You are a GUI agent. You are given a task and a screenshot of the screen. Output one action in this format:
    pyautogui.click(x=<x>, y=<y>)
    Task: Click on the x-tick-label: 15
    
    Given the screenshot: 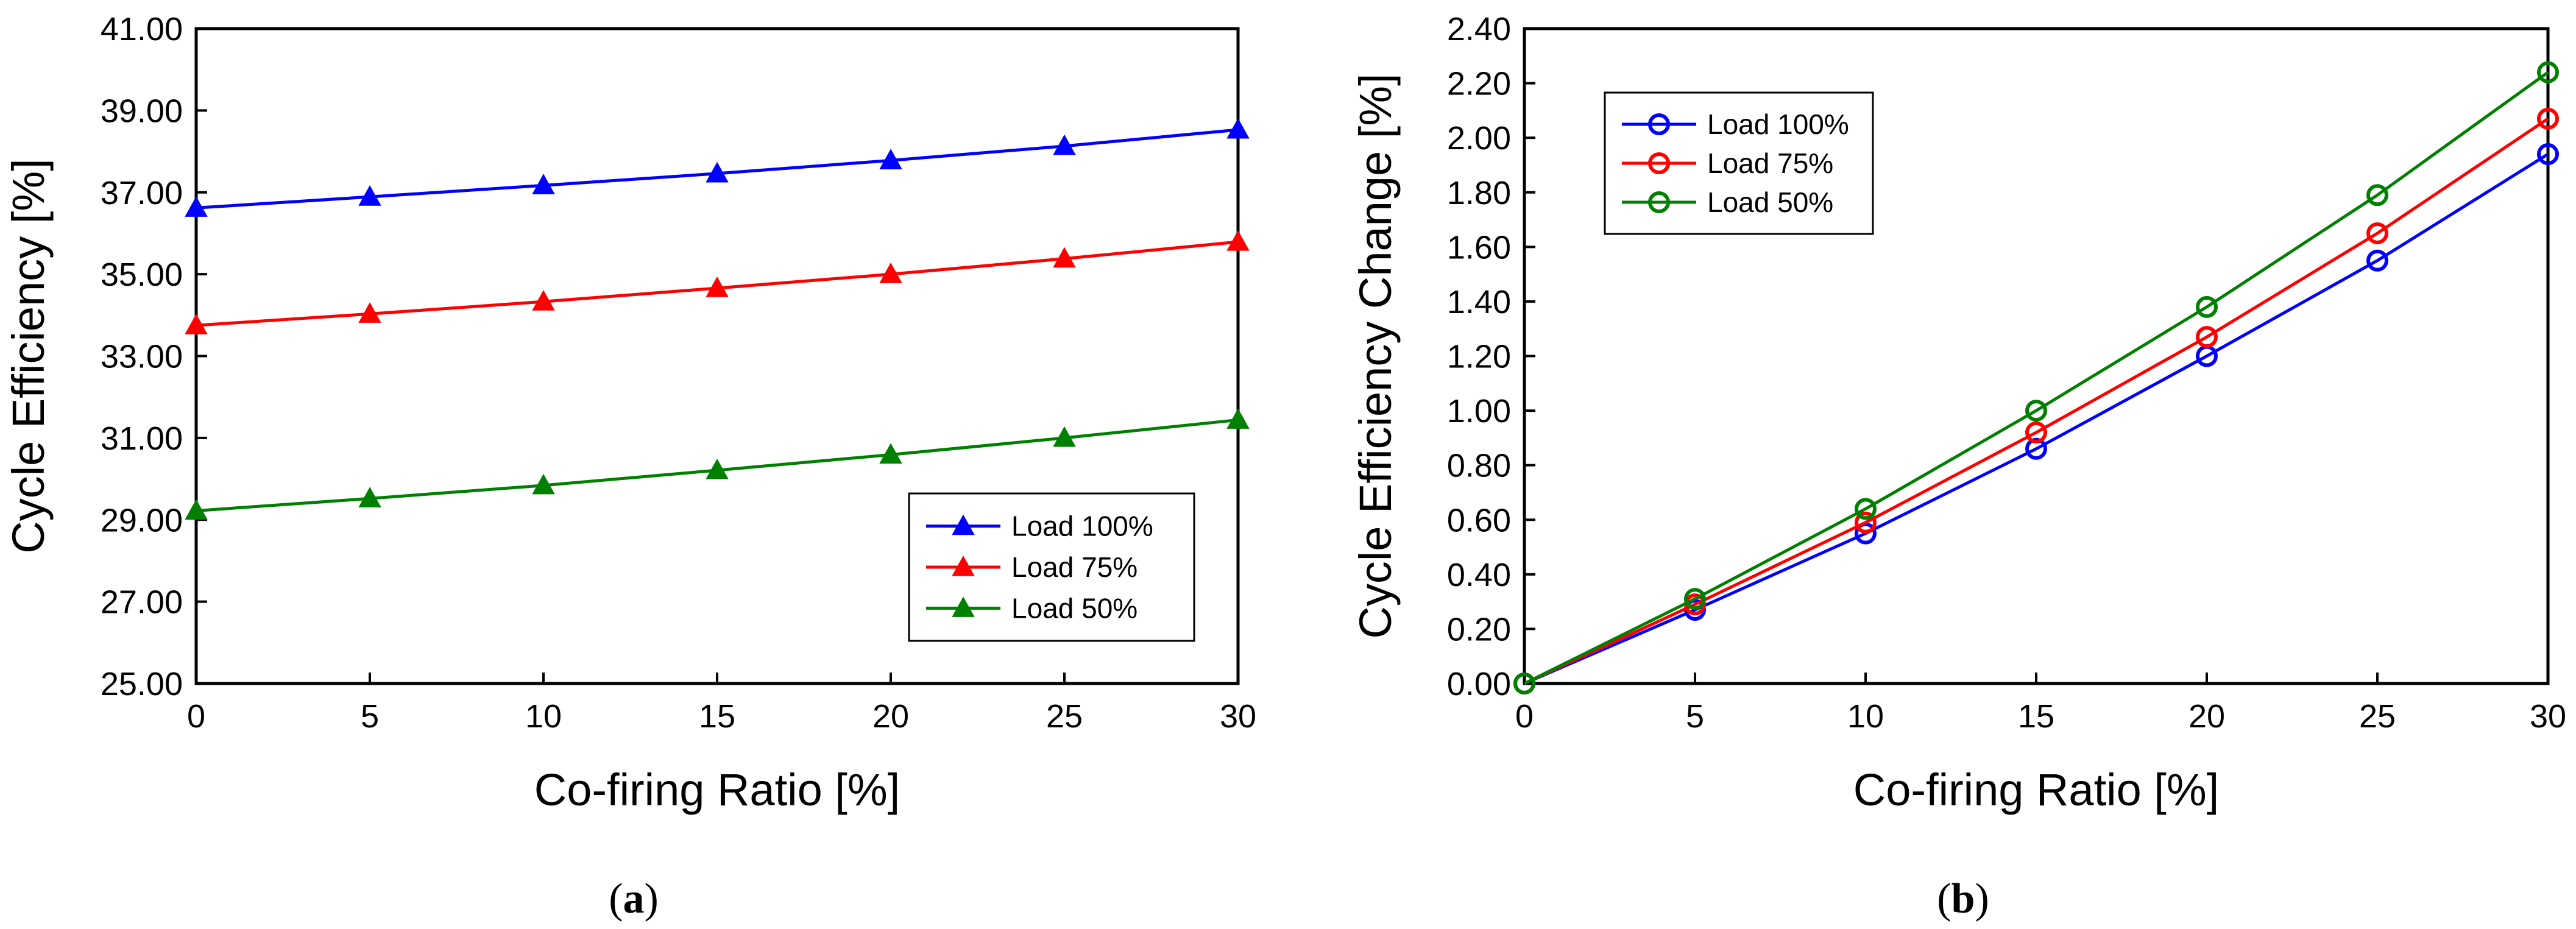 What is the action you would take?
    pyautogui.click(x=2036, y=716)
    